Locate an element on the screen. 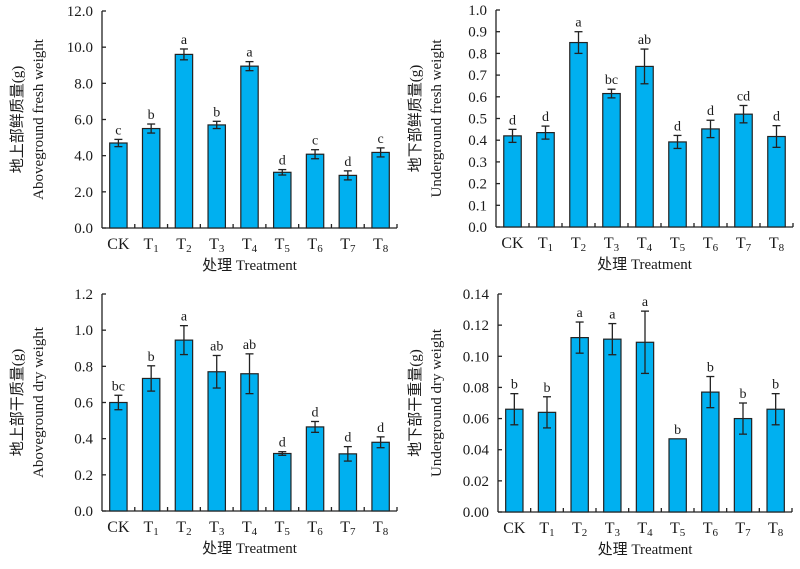 The height and width of the screenshot is (569, 800). category-subscript: 5 is located at coordinates (287, 532).